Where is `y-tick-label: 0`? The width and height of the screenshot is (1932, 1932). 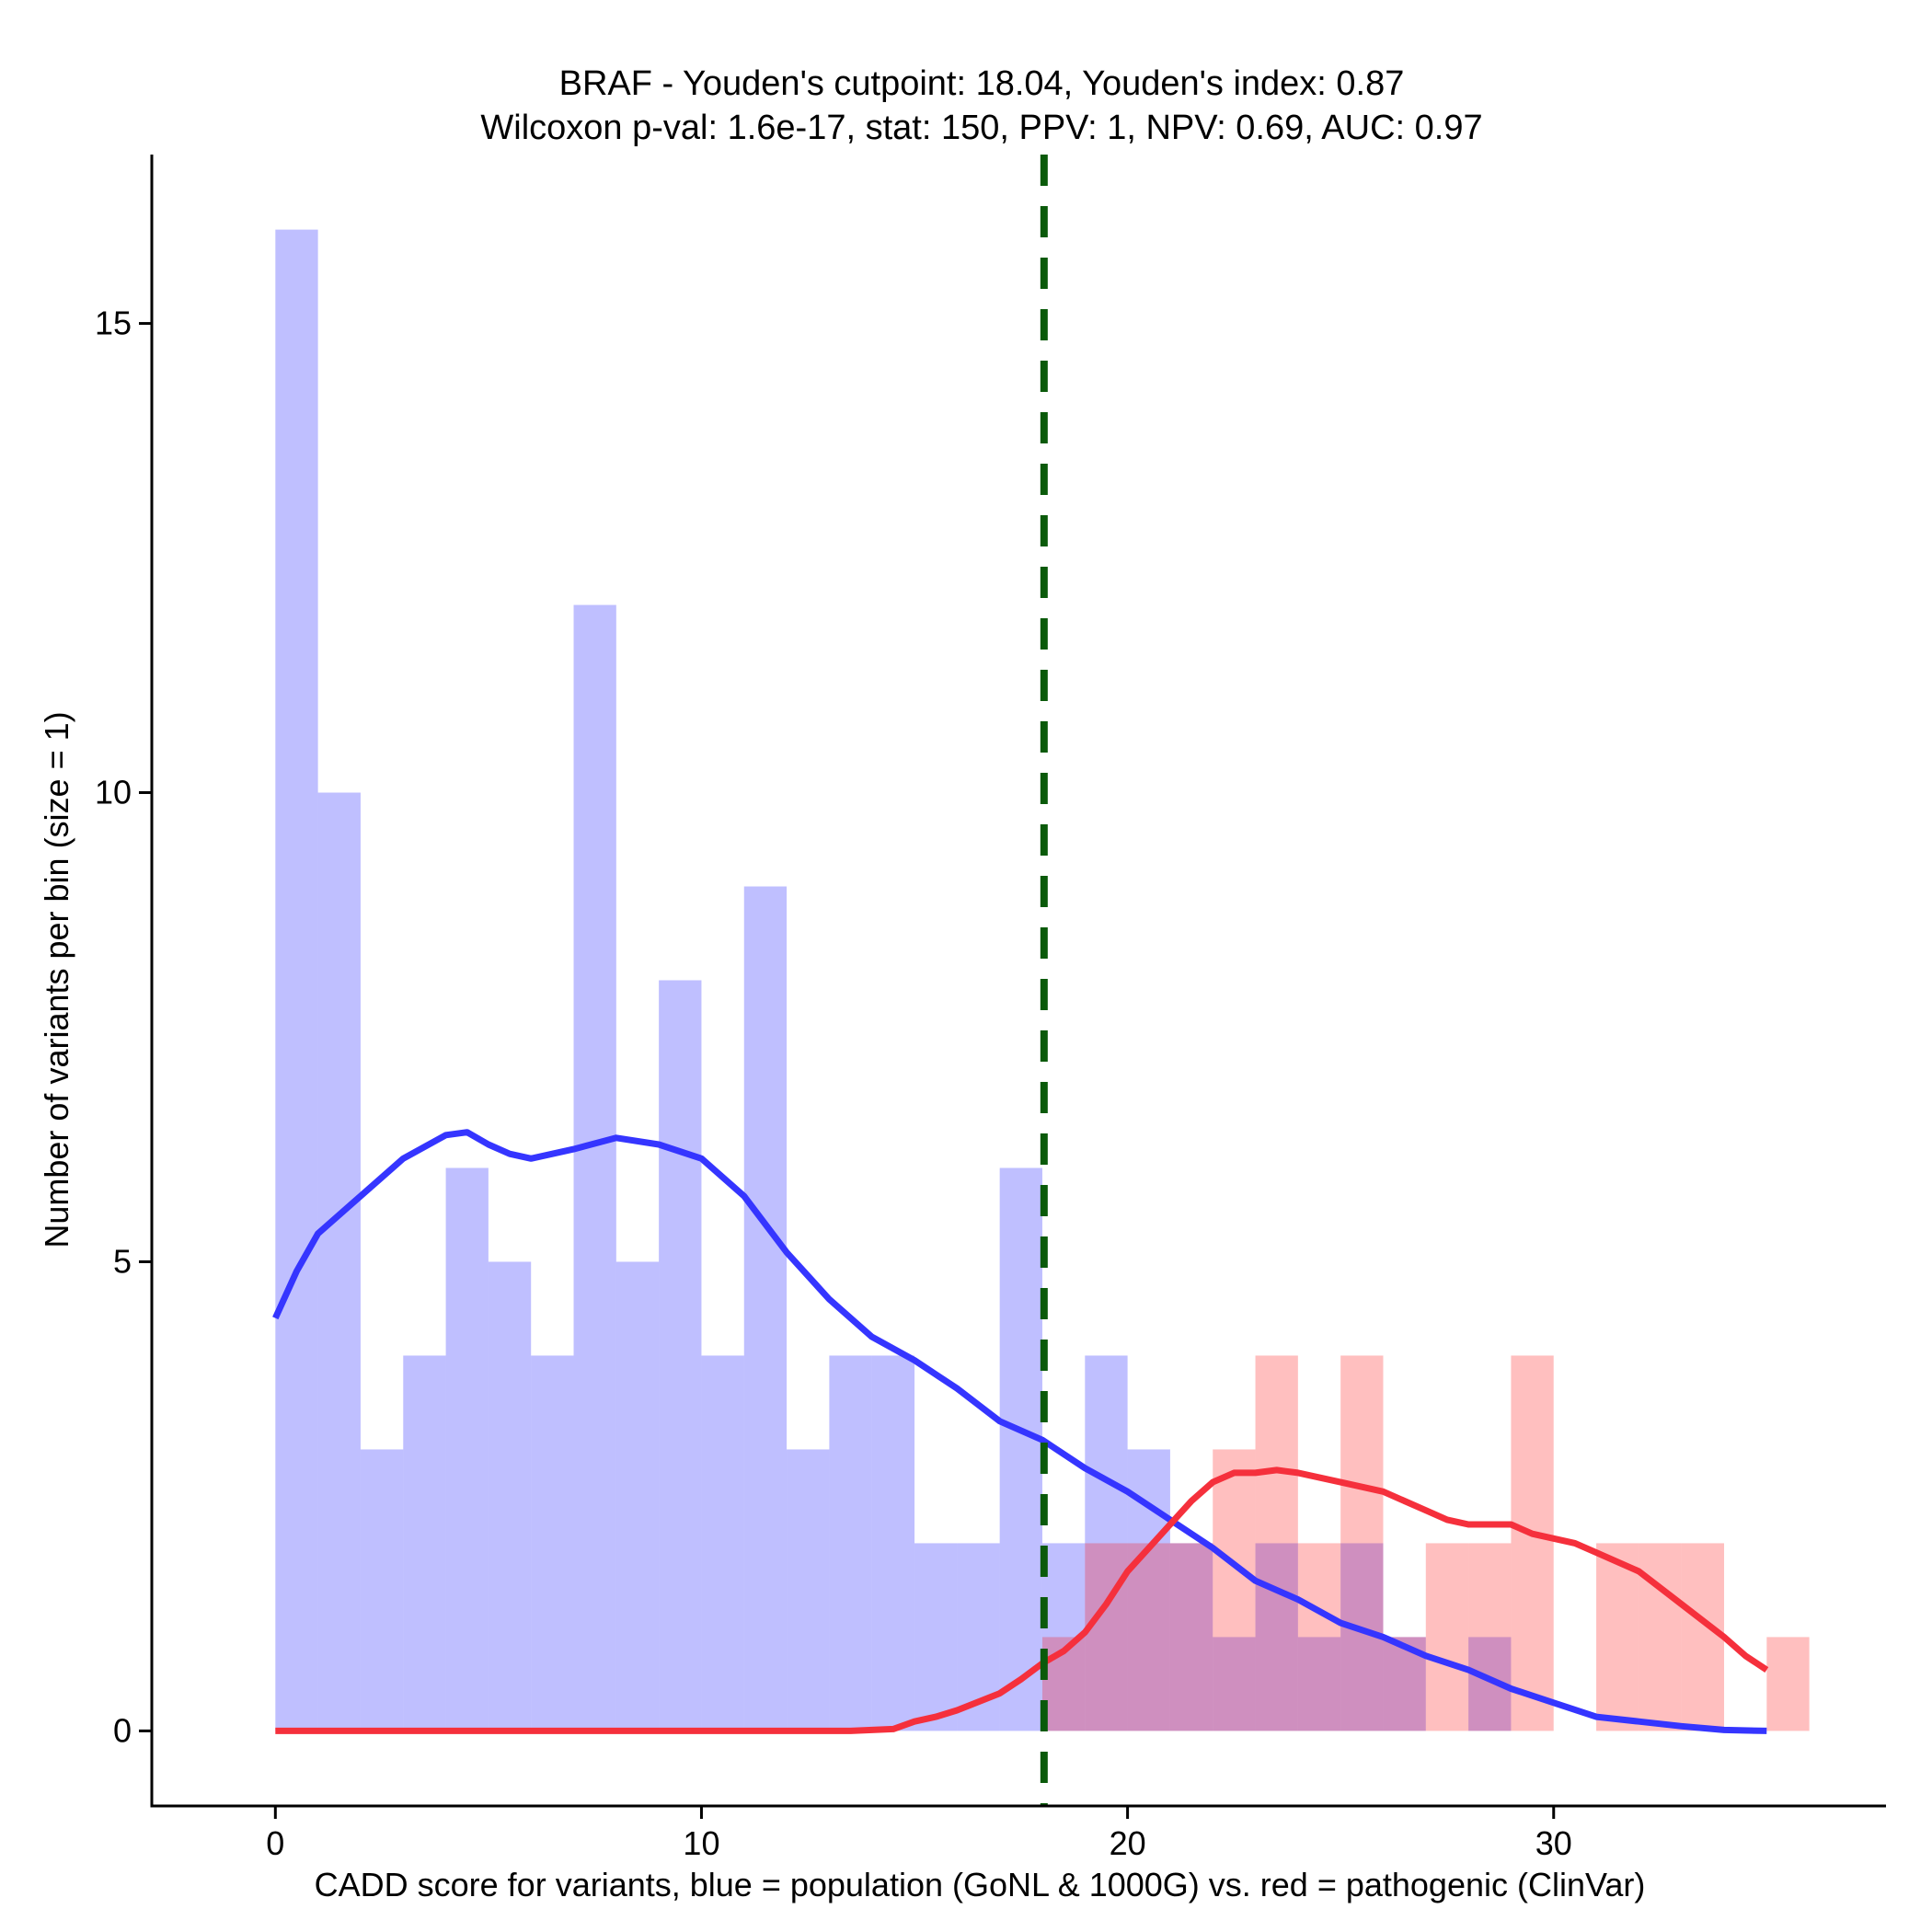
y-tick-label: 0 is located at coordinates (122, 1730).